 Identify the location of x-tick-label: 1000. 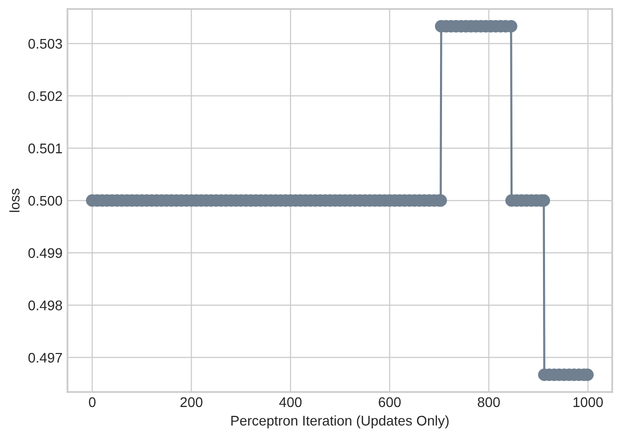
(588, 402).